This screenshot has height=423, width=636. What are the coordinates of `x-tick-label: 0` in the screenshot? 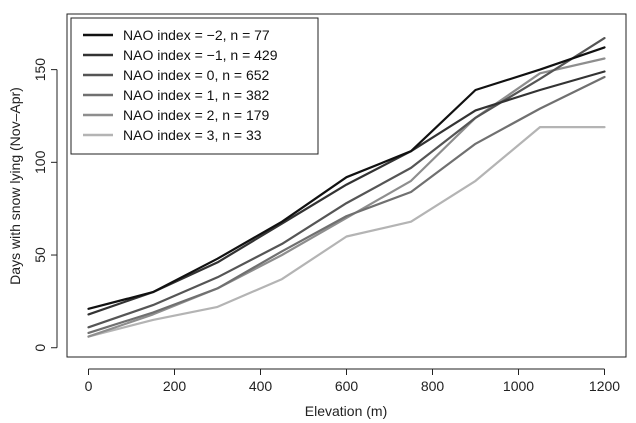 It's located at (89, 386).